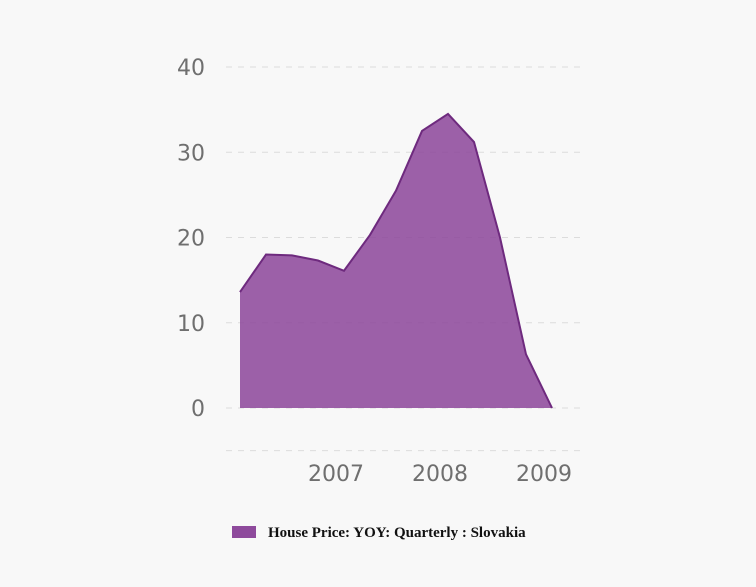  What do you see at coordinates (244, 532) in the screenshot?
I see `legend-swatch` at bounding box center [244, 532].